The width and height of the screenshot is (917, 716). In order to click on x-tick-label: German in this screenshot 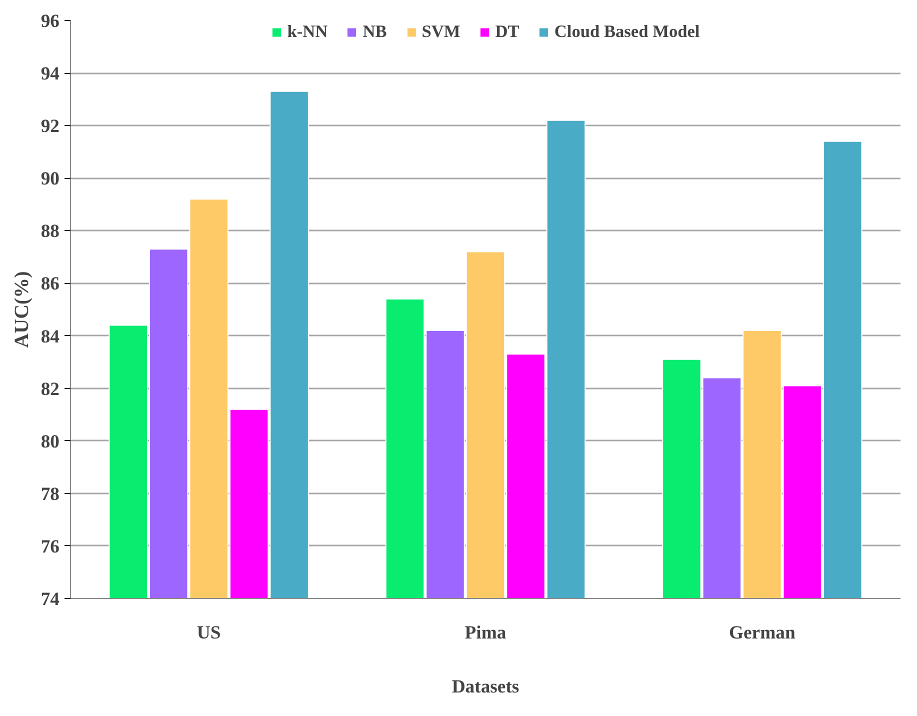, I will do `click(762, 633)`.